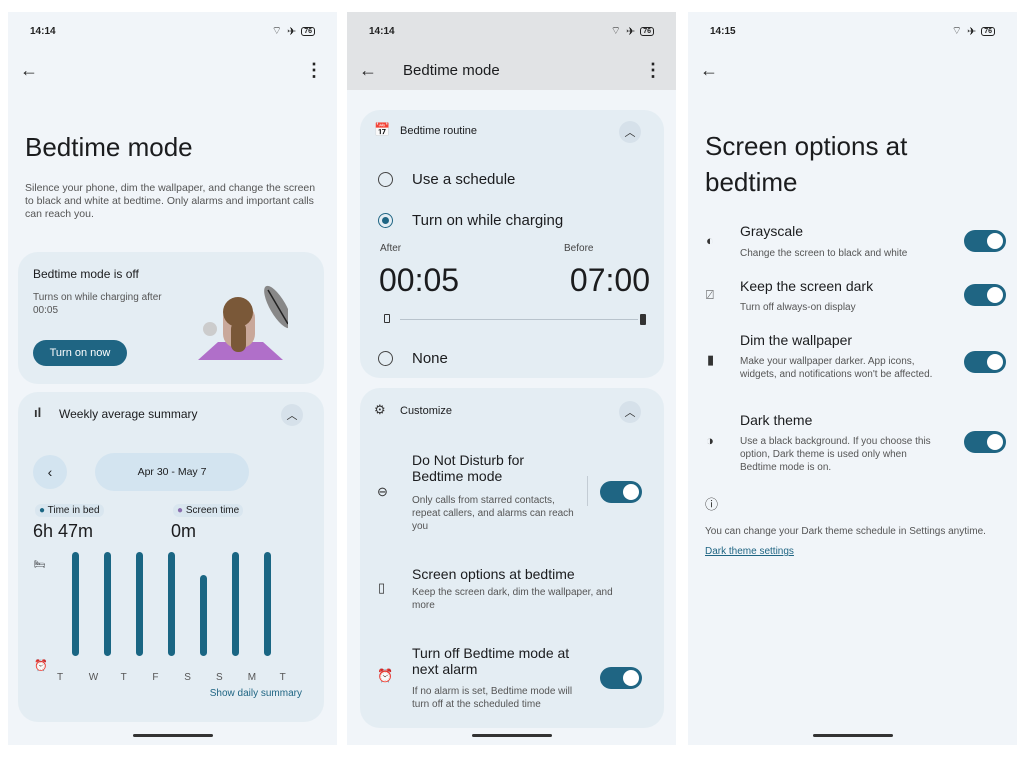 The image size is (1024, 757). What do you see at coordinates (776, 420) in the screenshot?
I see `dark-theme-title: Dark theme` at bounding box center [776, 420].